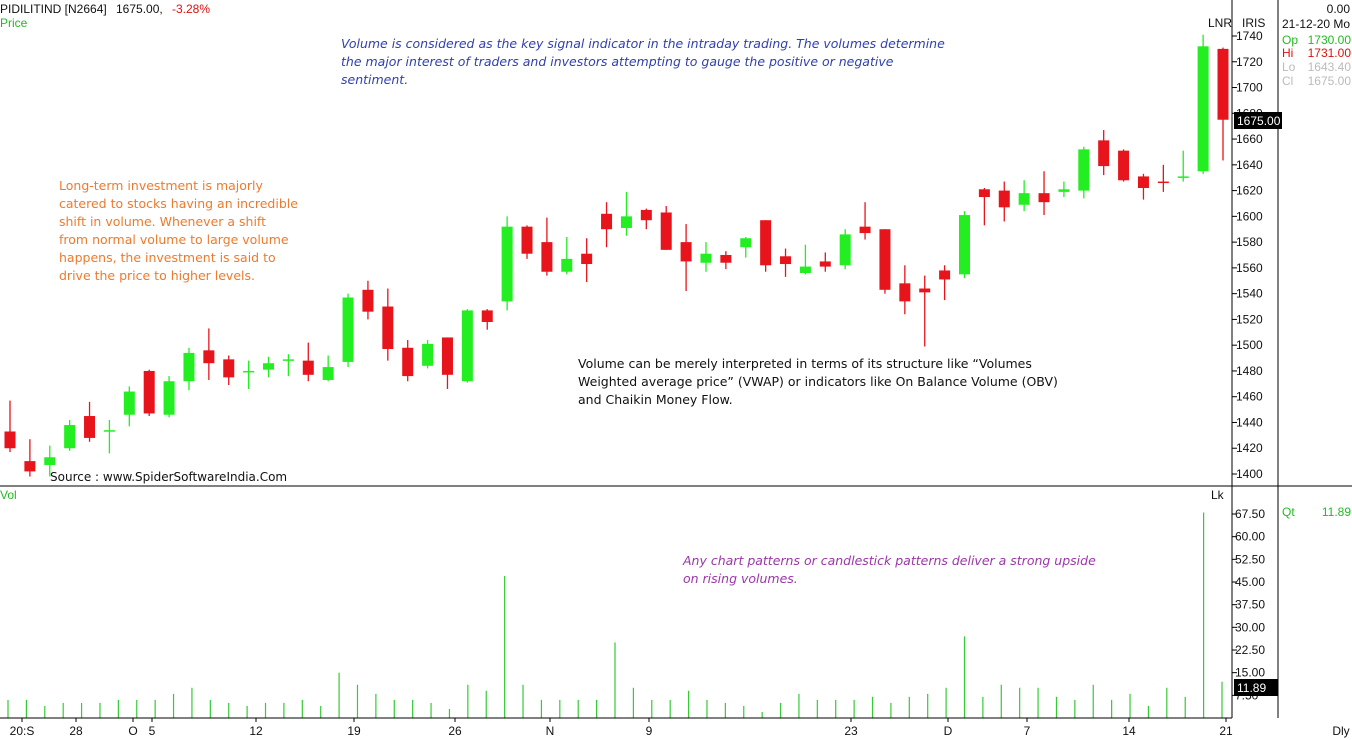  I want to click on time-tick-label: 5, so click(152, 731).